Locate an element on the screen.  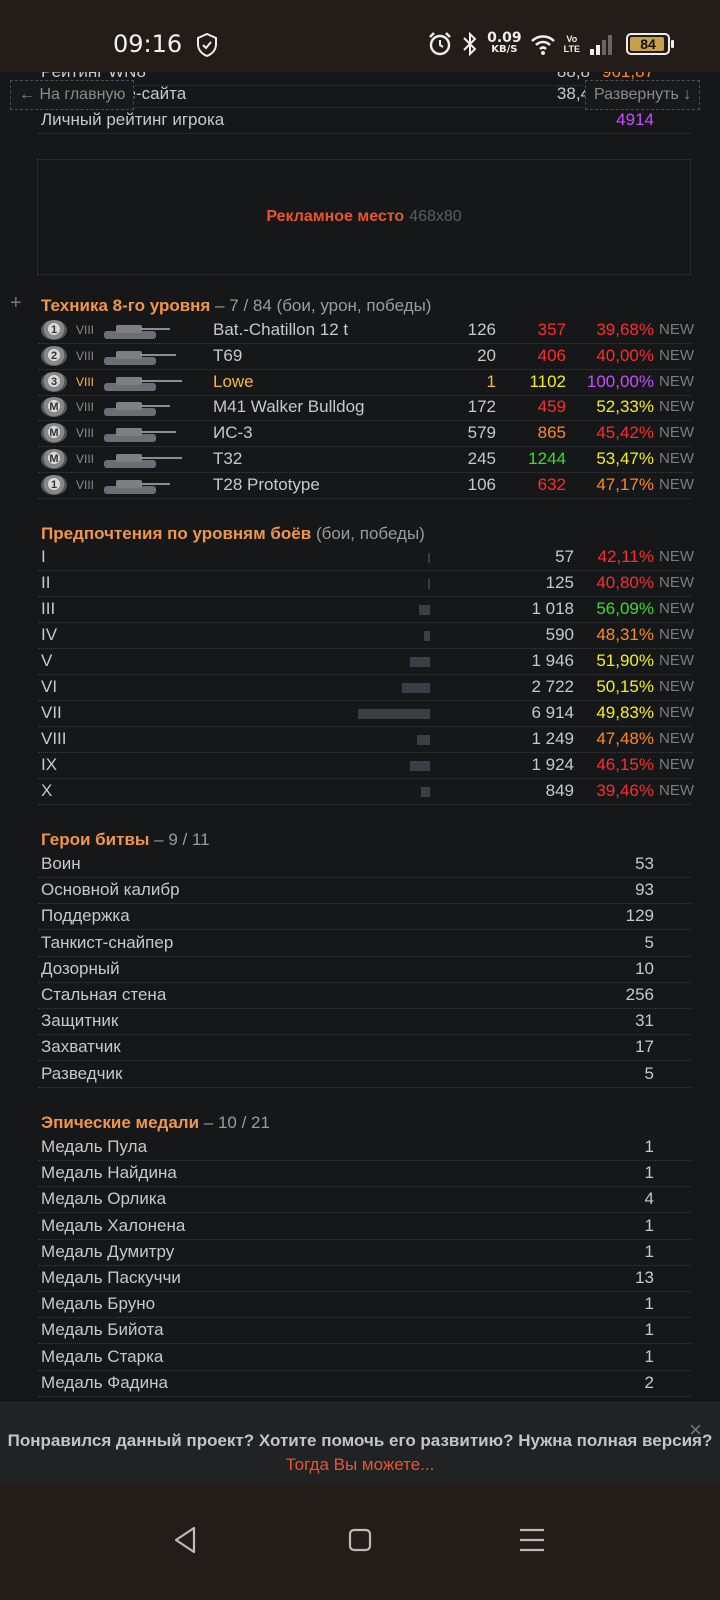
back-nav-icon is located at coordinates (186, 1540).